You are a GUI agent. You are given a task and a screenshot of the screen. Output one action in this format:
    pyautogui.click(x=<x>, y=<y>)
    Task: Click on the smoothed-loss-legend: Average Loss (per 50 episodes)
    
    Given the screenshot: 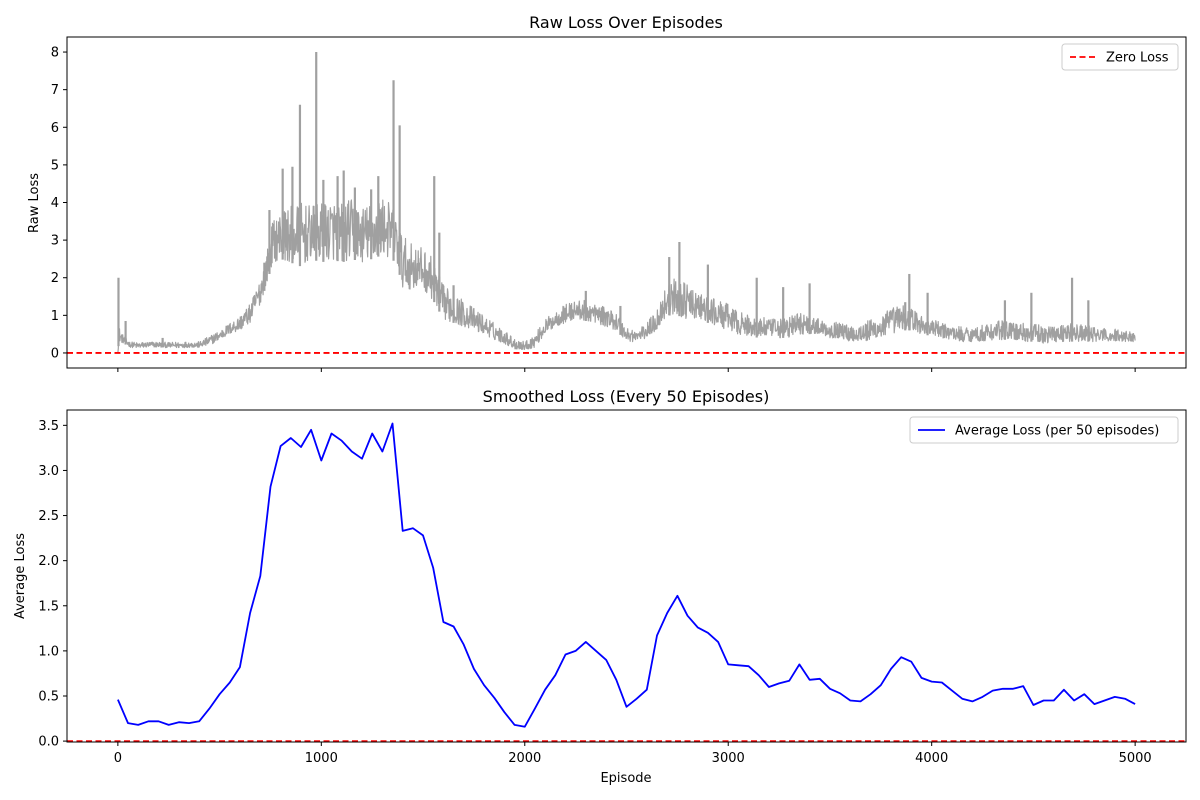 What is the action you would take?
    pyautogui.click(x=1044, y=430)
    